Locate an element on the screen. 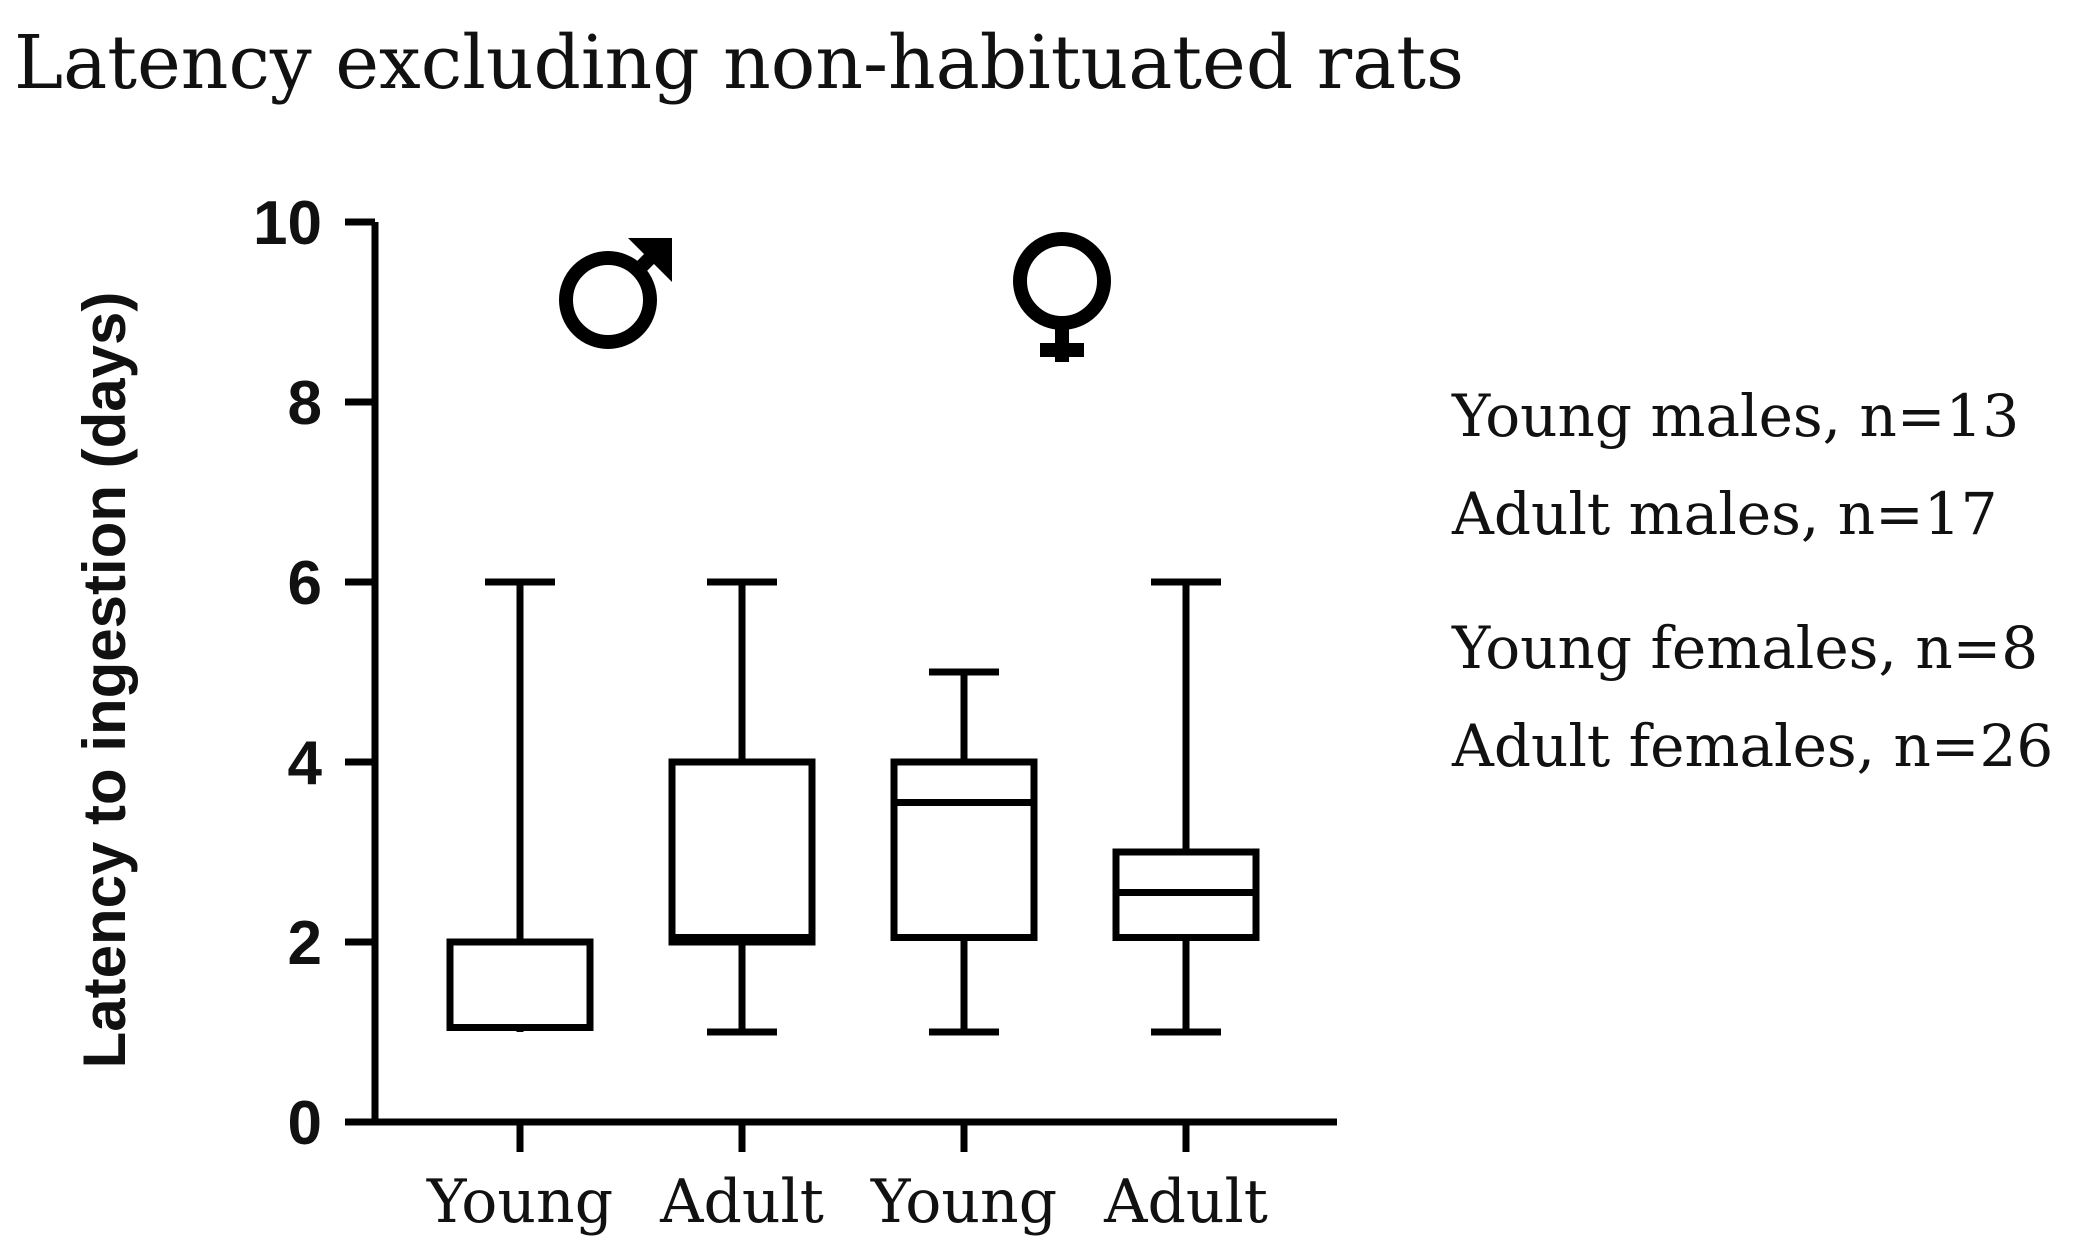  y-ticks: 0 2 4 6 8 10 is located at coordinates (314, 673).